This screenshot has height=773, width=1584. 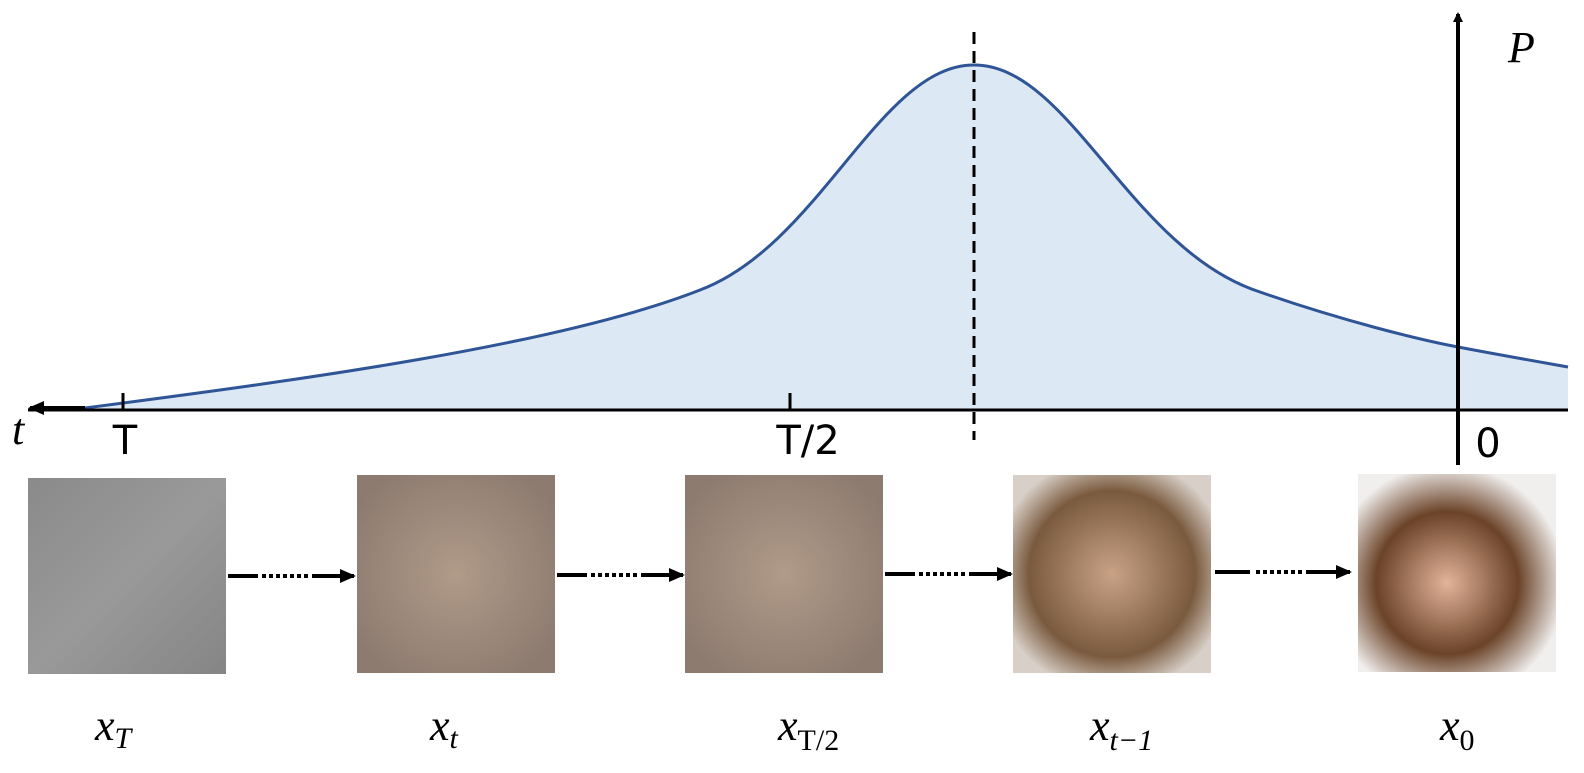 I want to click on tick-label: T/2, so click(x=807, y=441).